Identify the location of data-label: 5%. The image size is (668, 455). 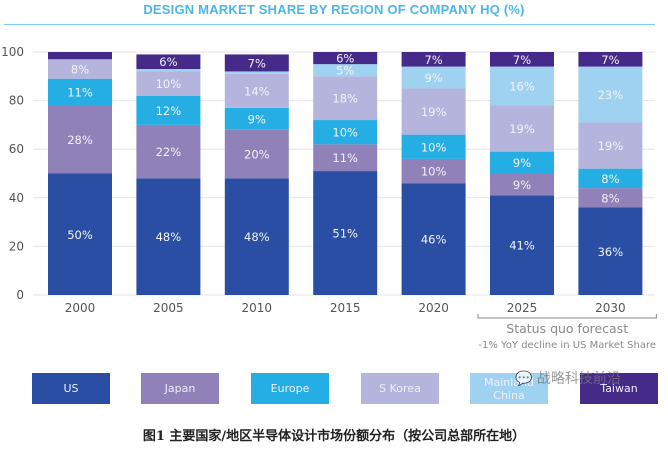
(345, 71).